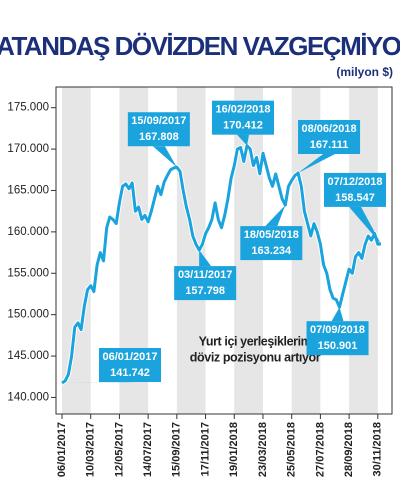  What do you see at coordinates (28, 273) in the screenshot?
I see `y-tick-label: 155.000` at bounding box center [28, 273].